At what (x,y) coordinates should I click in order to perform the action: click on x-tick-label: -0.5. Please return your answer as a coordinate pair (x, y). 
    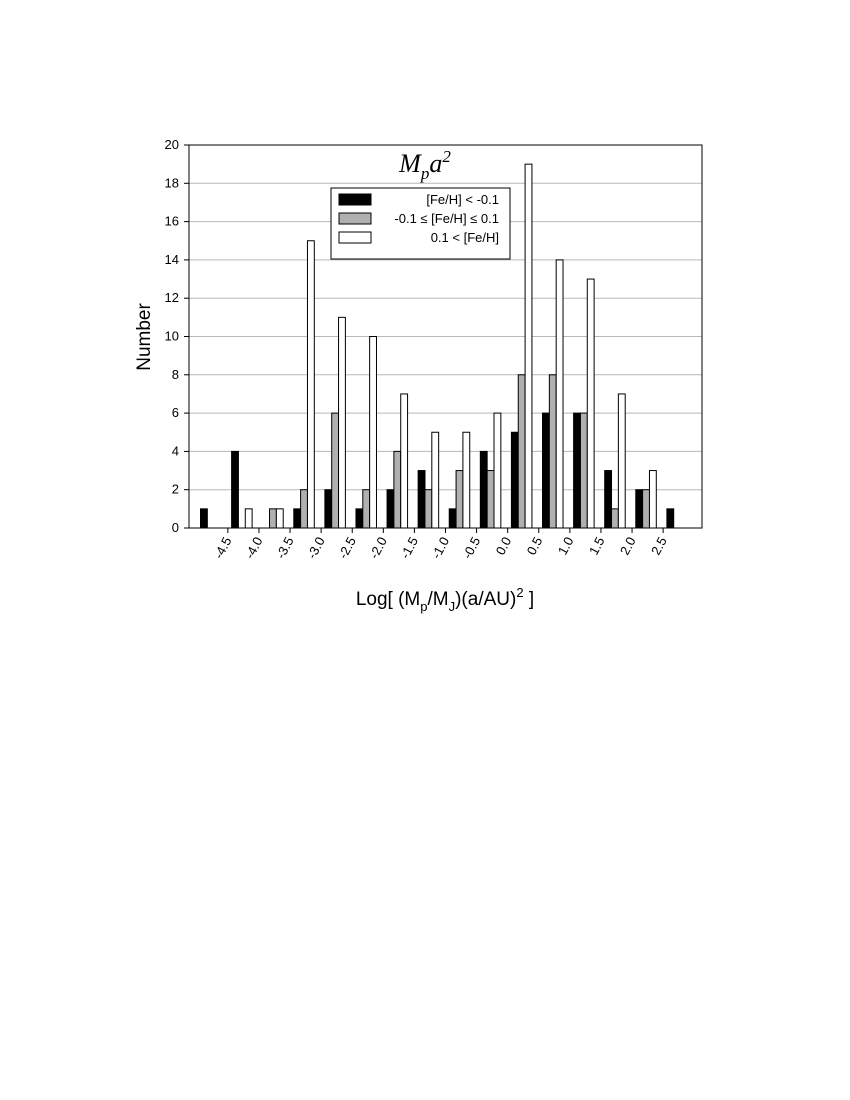
    Looking at the image, I should click on (471, 547).